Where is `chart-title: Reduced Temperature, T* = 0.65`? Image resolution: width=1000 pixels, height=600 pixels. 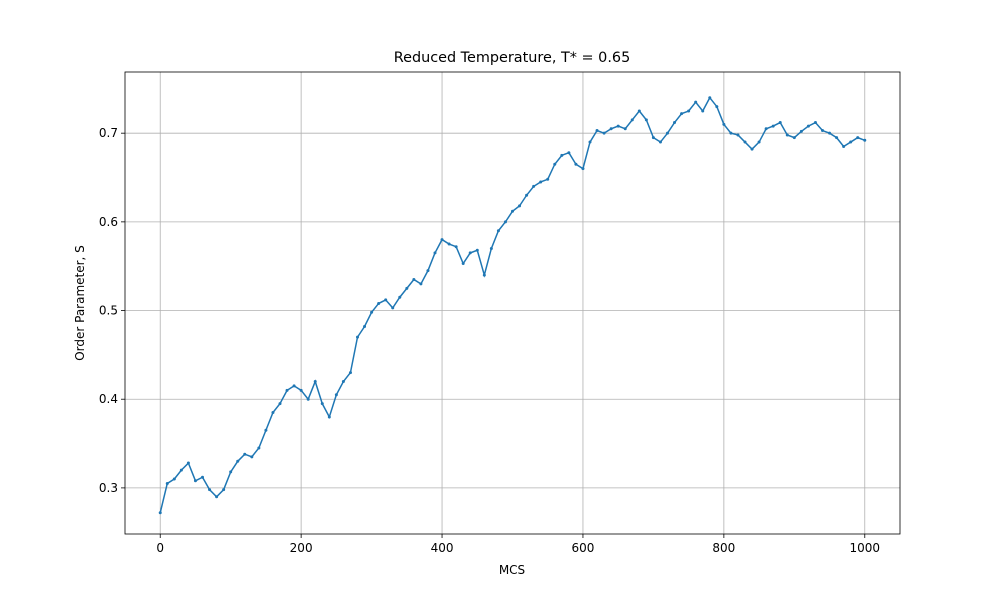
chart-title: Reduced Temperature, T* = 0.65 is located at coordinates (512, 58).